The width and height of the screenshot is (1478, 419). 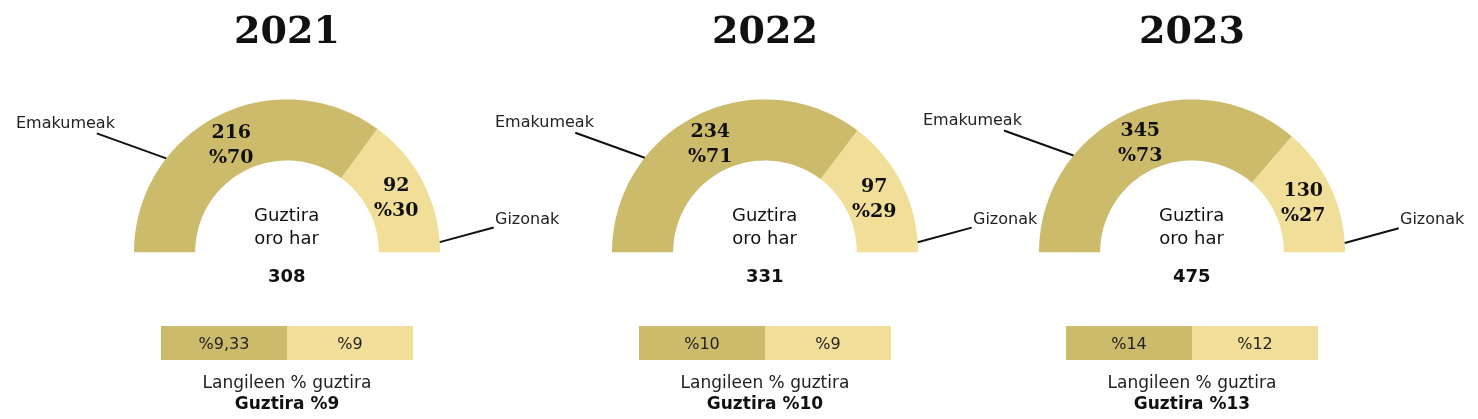 What do you see at coordinates (224, 343) in the screenshot?
I see `data-label: %9,33` at bounding box center [224, 343].